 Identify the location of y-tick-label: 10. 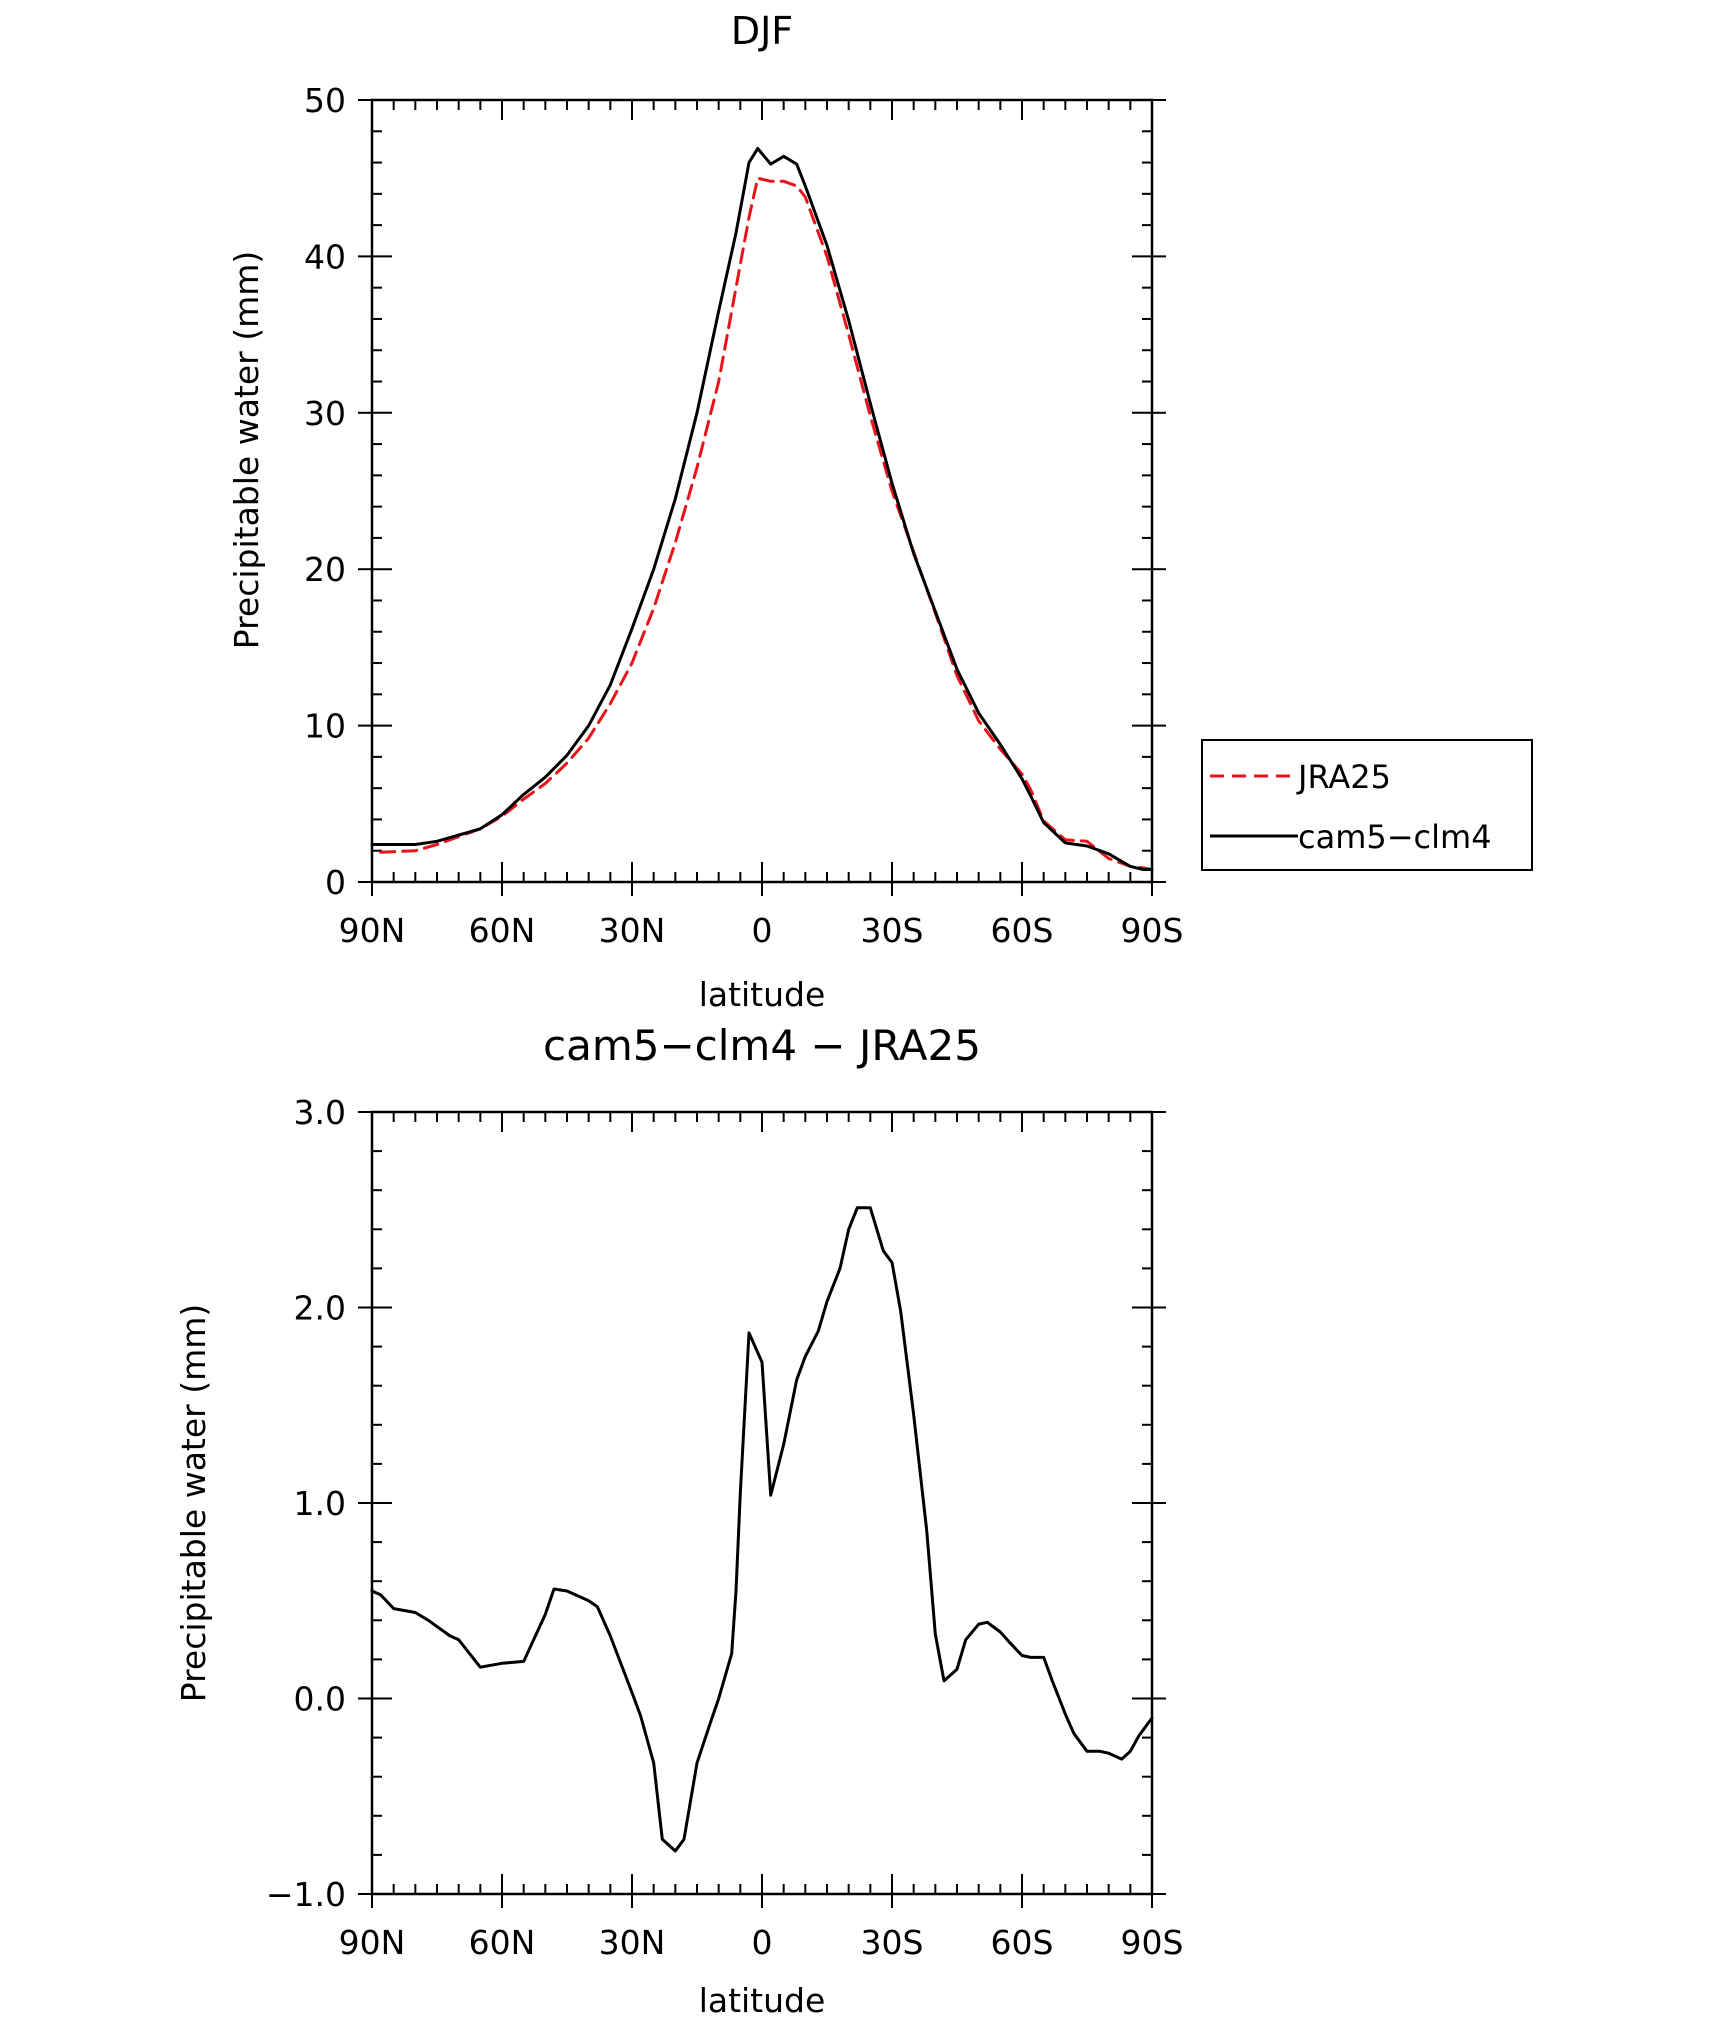
(325, 726).